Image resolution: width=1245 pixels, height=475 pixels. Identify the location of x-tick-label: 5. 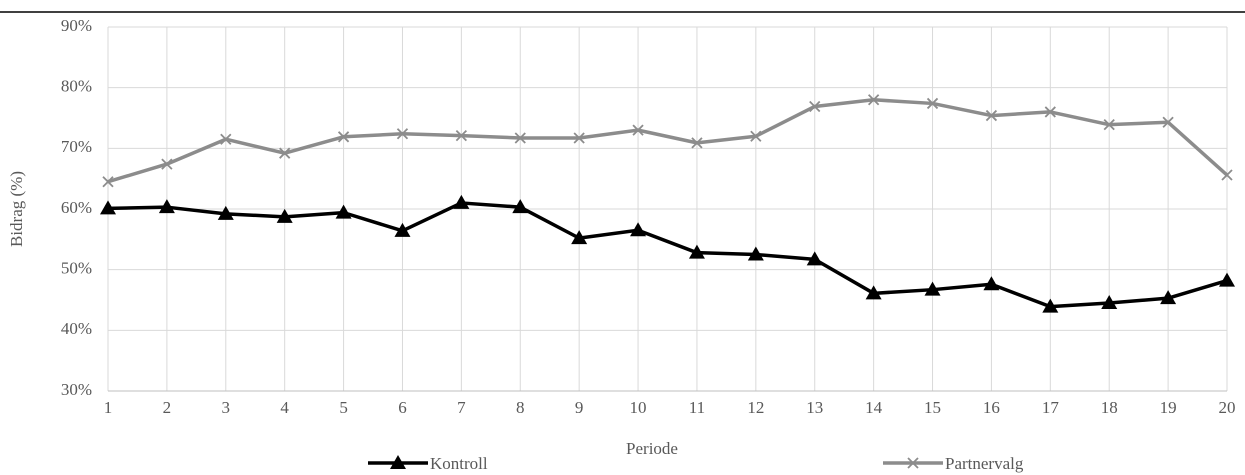
(343, 407).